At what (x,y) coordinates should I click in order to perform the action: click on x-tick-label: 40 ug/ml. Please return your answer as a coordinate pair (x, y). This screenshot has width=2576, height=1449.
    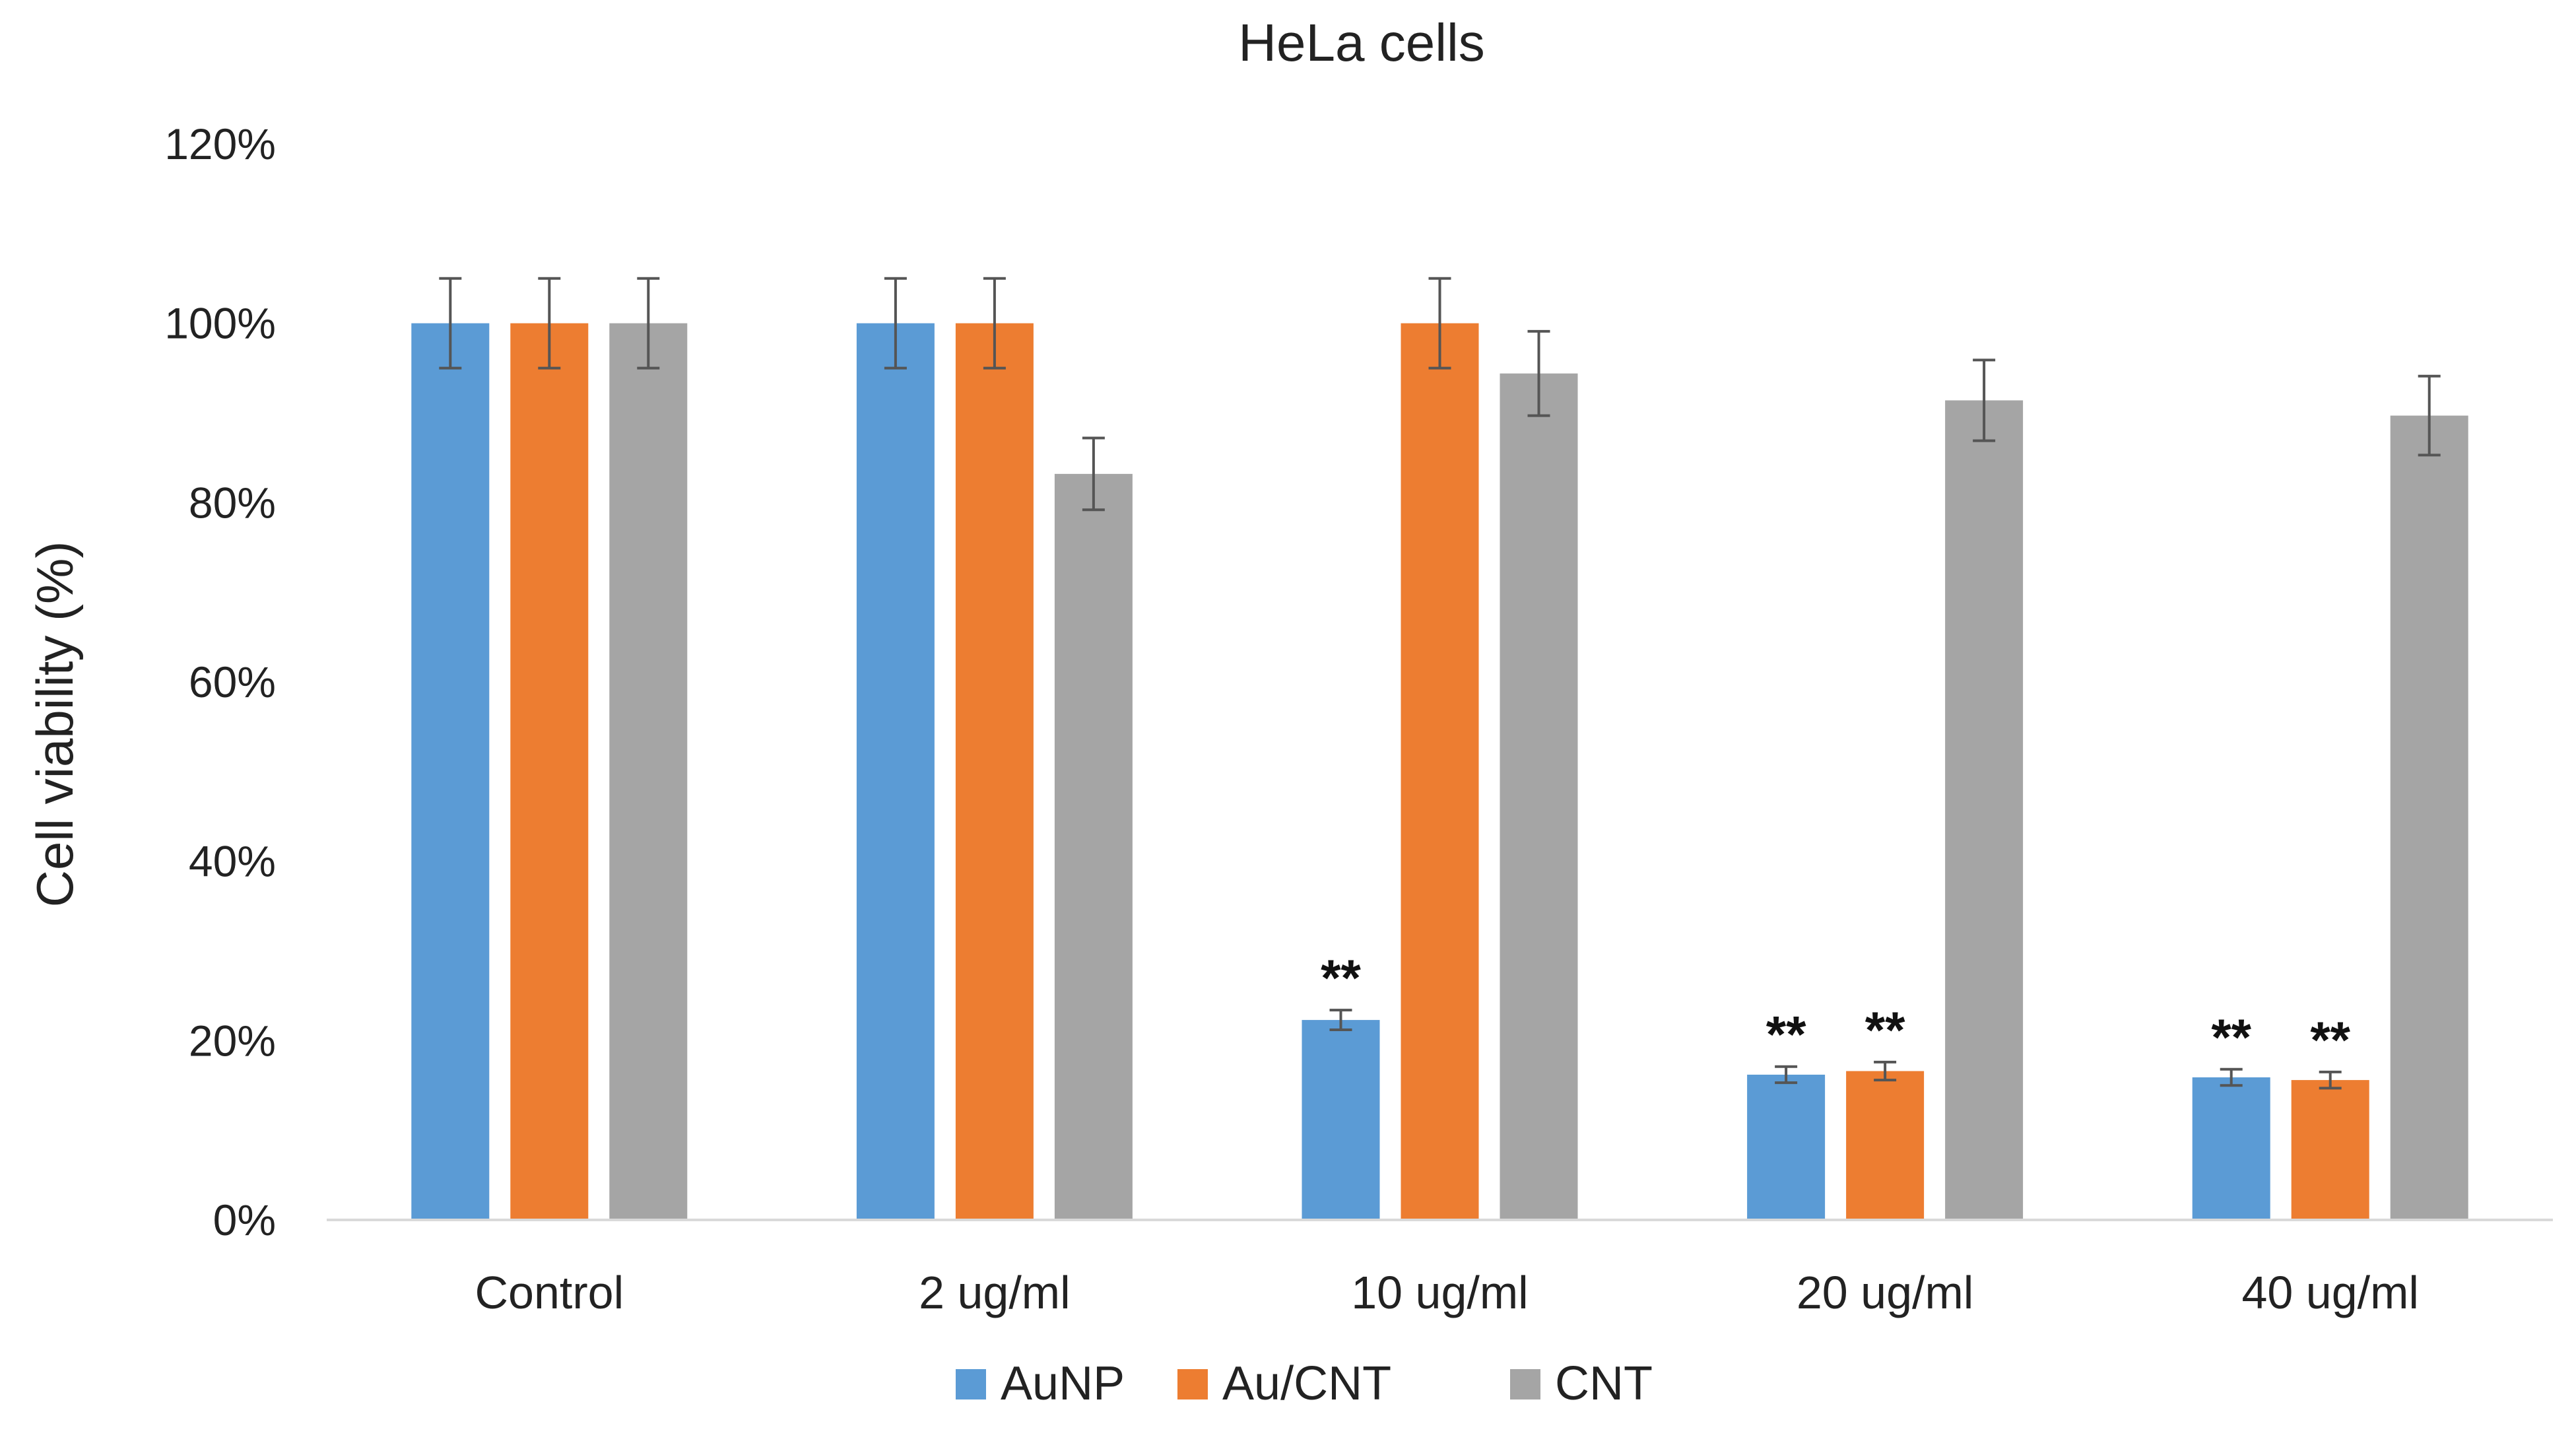
    Looking at the image, I should click on (2329, 1292).